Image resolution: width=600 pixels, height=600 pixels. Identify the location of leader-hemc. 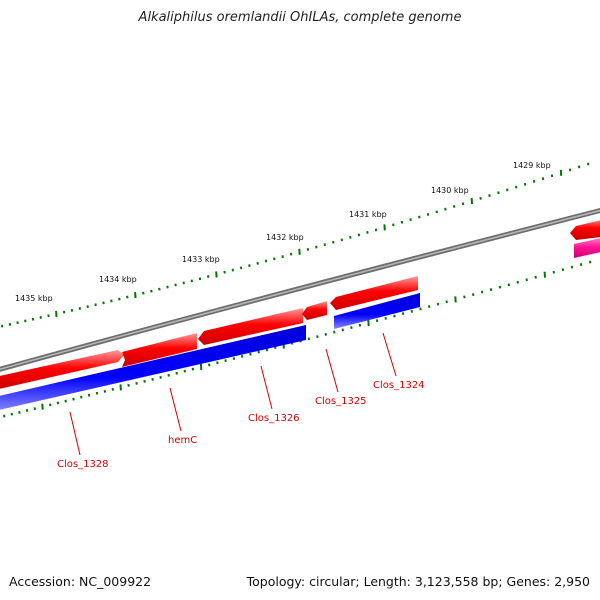
(175, 409).